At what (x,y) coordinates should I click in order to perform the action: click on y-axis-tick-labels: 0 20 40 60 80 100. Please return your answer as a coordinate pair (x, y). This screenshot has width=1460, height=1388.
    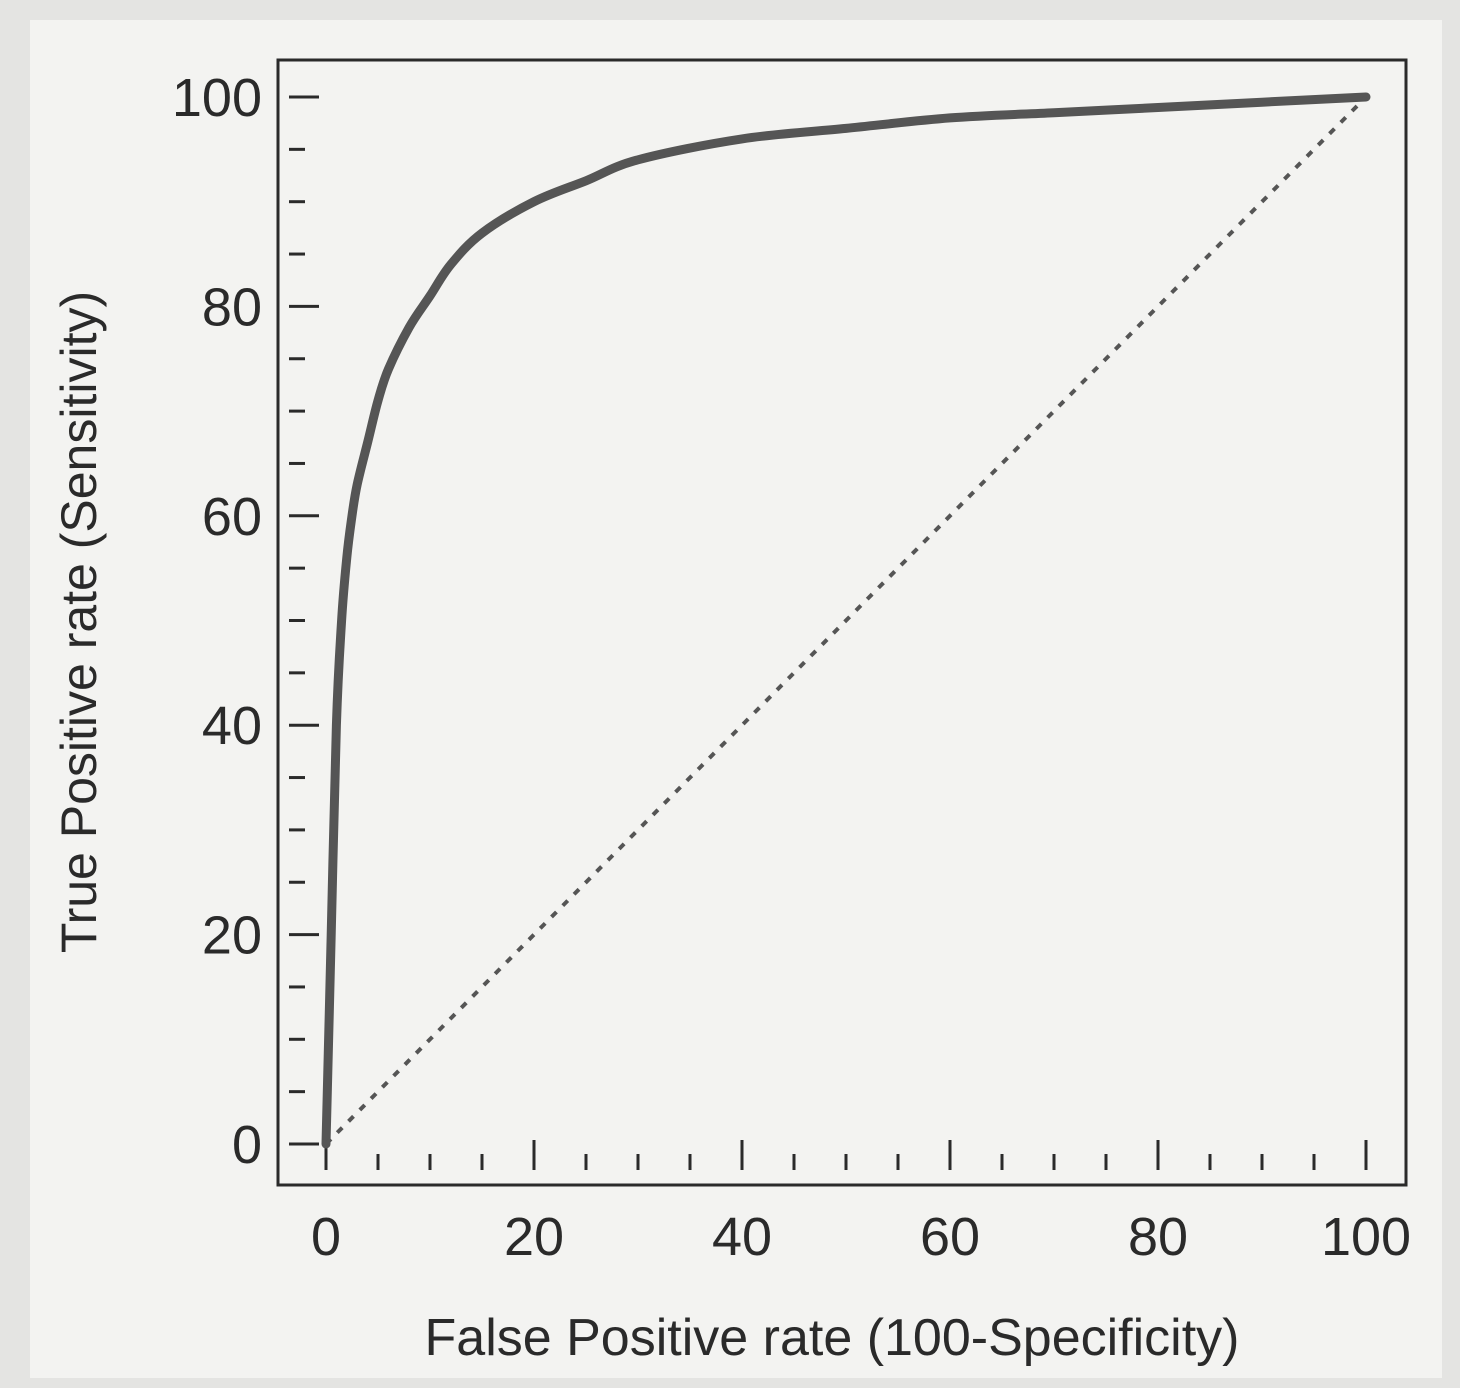
    Looking at the image, I should click on (217, 621).